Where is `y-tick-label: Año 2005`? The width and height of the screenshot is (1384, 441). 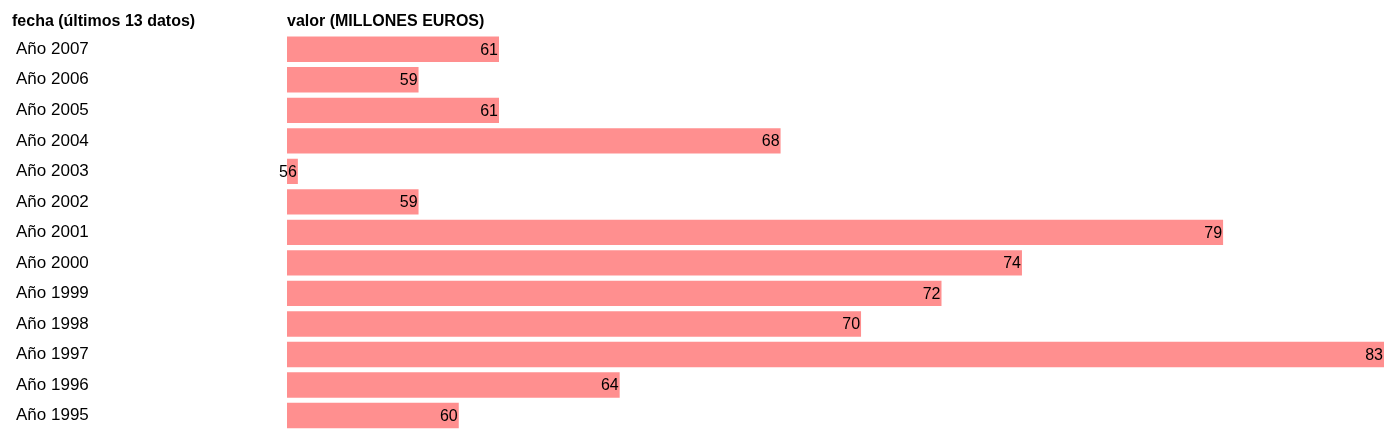 y-tick-label: Año 2005 is located at coordinates (52, 109).